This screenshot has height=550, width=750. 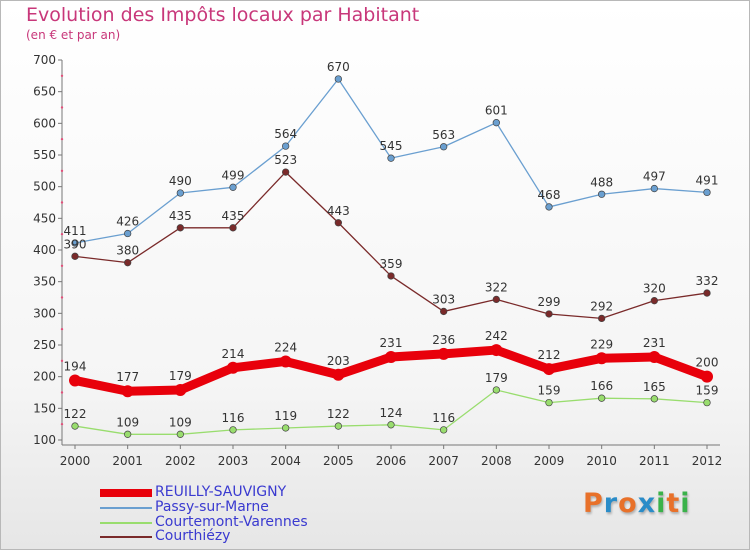 What do you see at coordinates (44, 377) in the screenshot?
I see `y-tick-label: 200` at bounding box center [44, 377].